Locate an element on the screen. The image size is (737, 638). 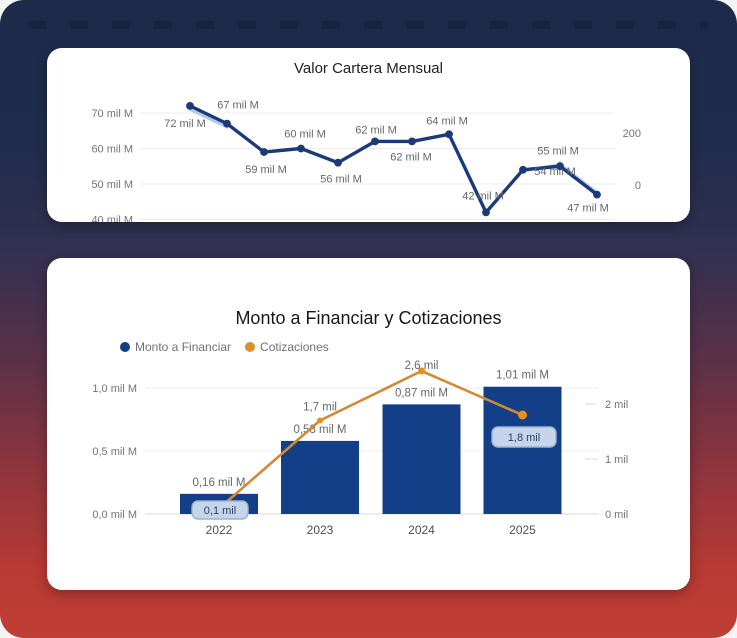
point-label: 42 mil M is located at coordinates (483, 196).